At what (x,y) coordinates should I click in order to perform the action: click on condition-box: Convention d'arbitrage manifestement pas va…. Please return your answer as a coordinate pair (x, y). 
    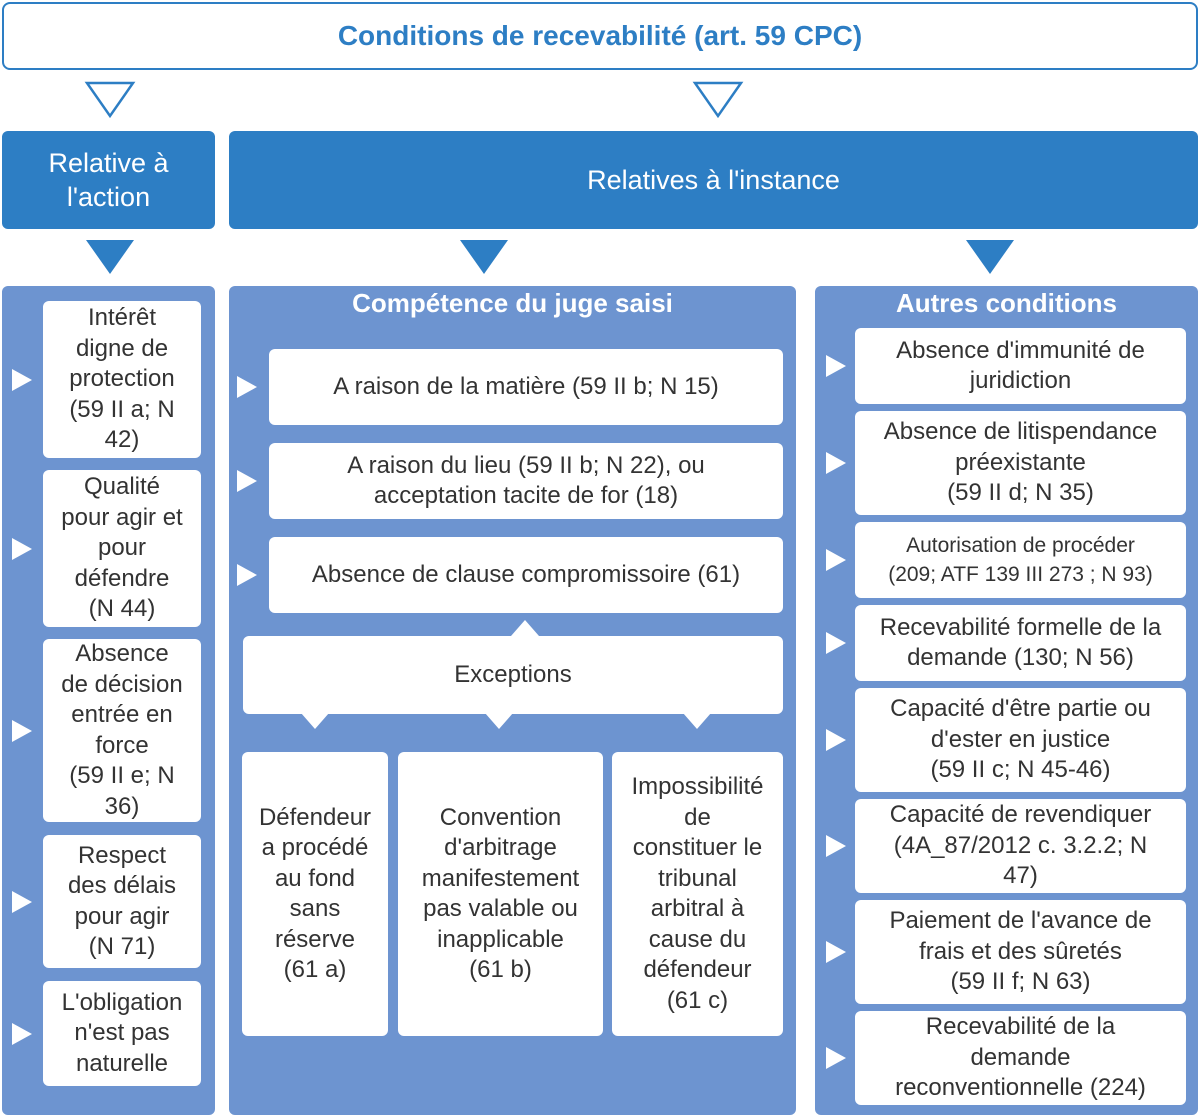
    Looking at the image, I should click on (500, 894).